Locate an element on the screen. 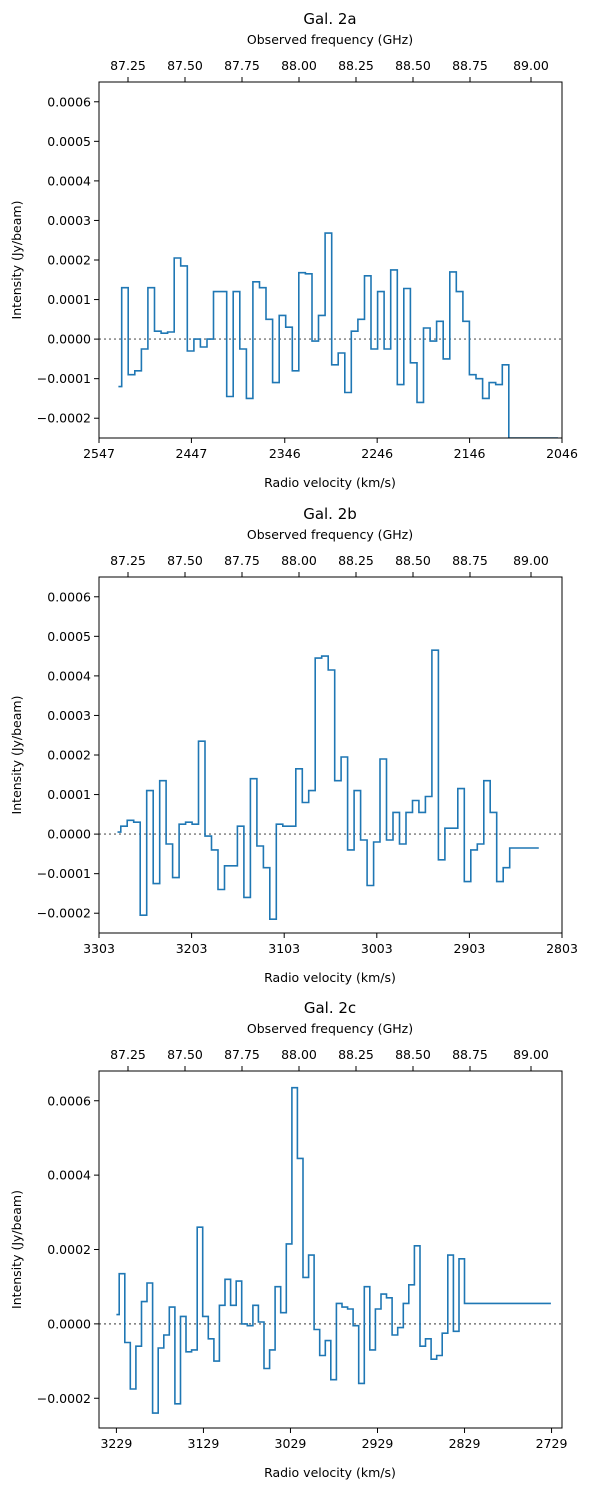  x-tick-label: 2447 is located at coordinates (192, 453).